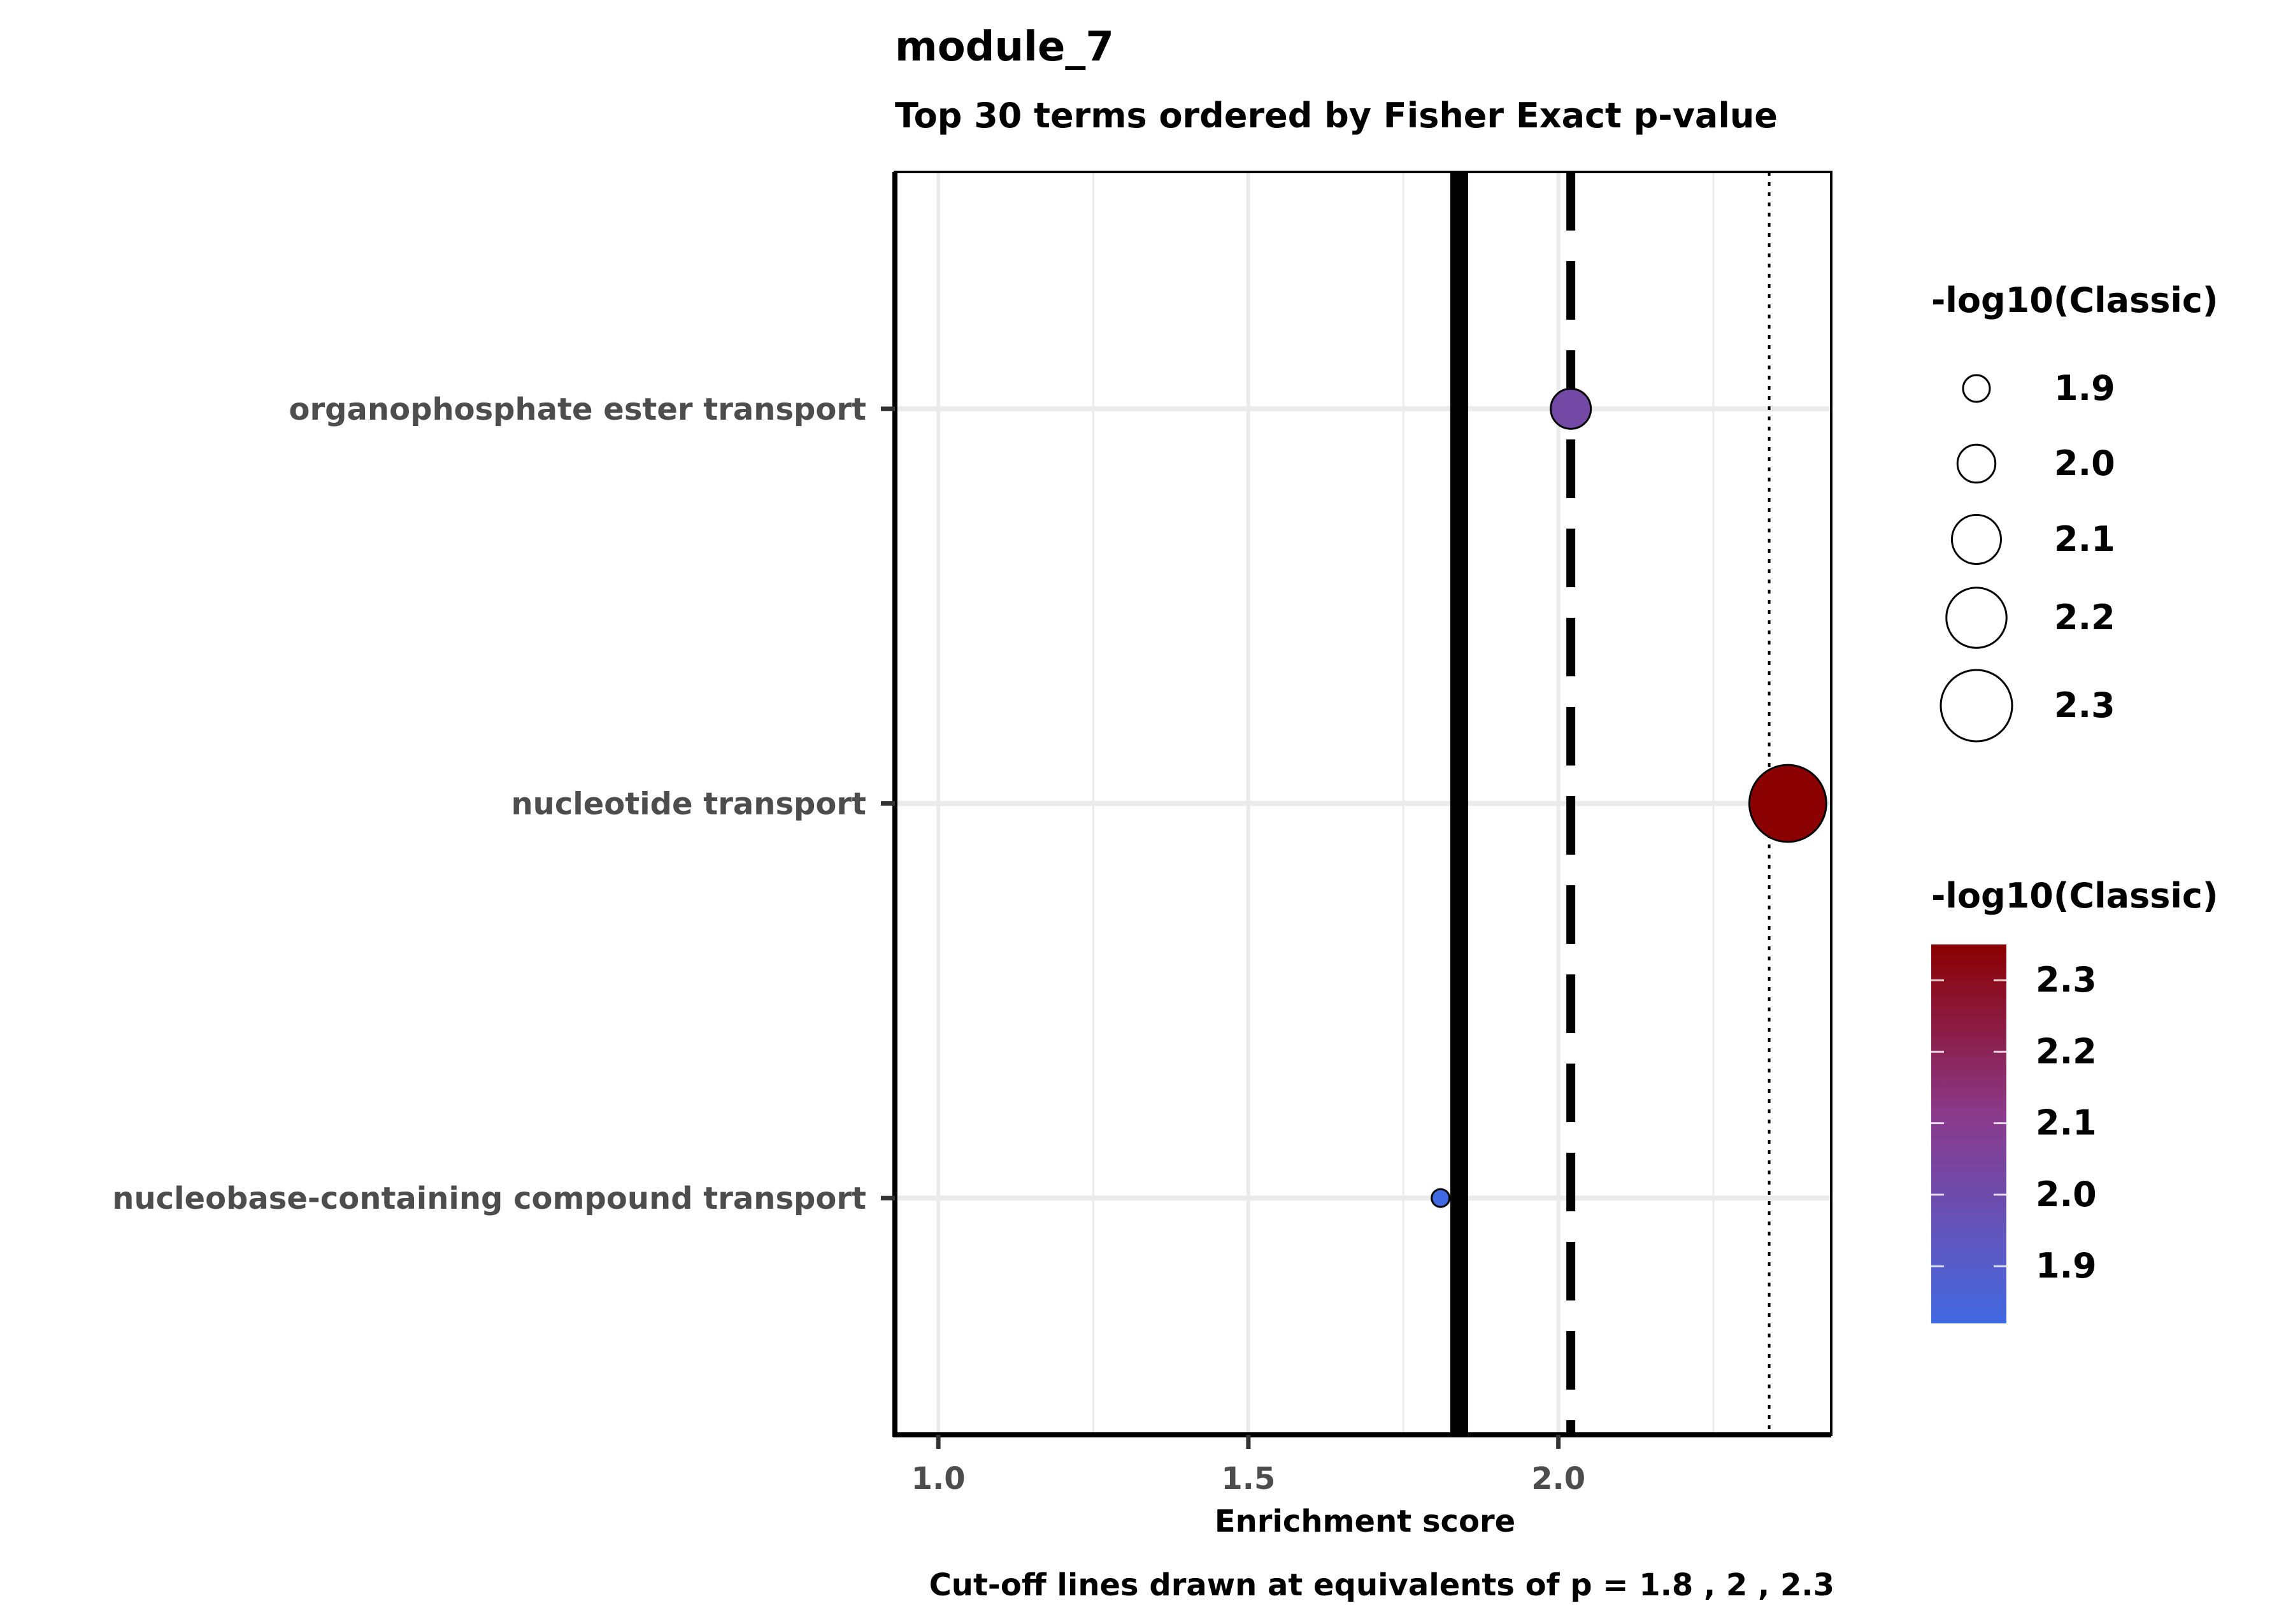 The height and width of the screenshot is (1624, 2293). Describe the element at coordinates (2084, 539) in the screenshot. I see `size-legend-label: 2.1` at that location.